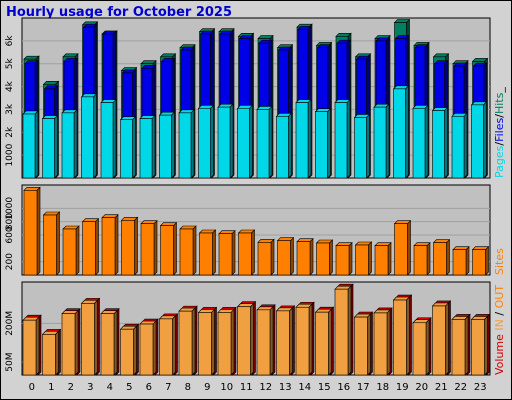  I want to click on x-tick-label: 5, so click(129, 387).